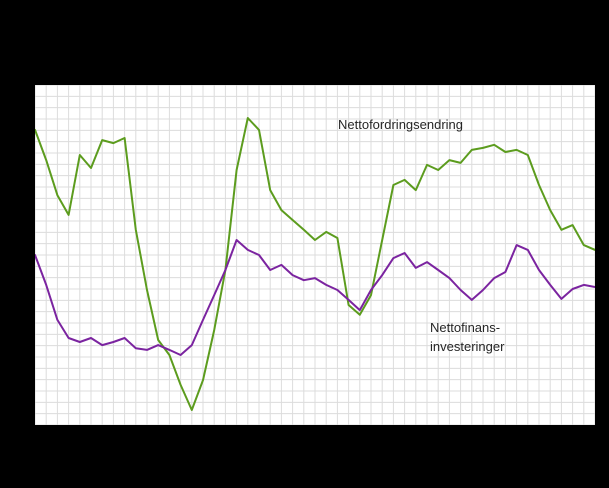  Describe the element at coordinates (465, 327) in the screenshot. I see `series-label-line1: Nettofinans-` at that location.